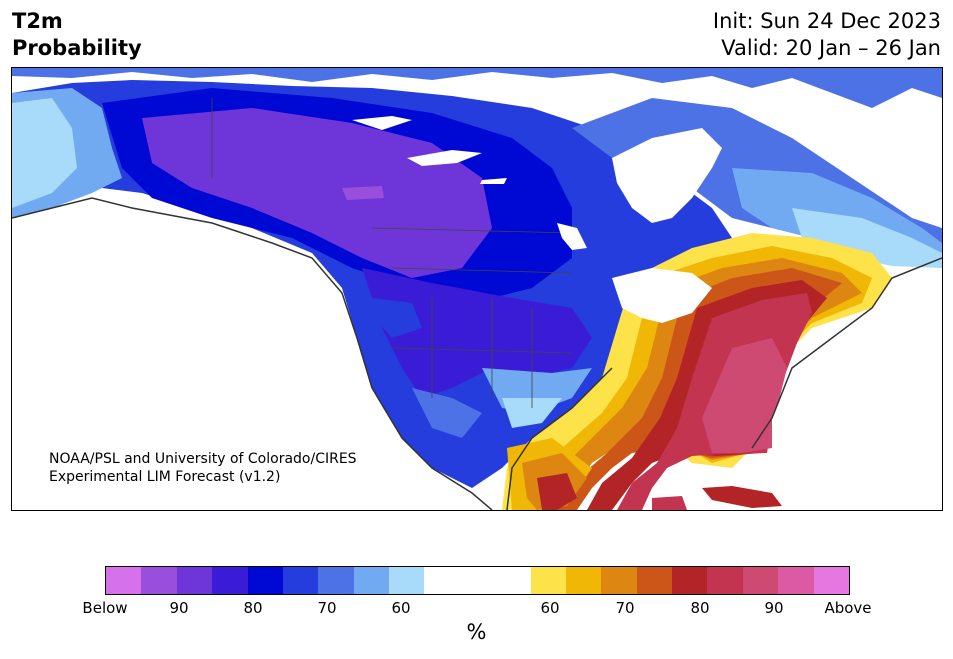 Image resolution: width=953 pixels, height=659 pixels. What do you see at coordinates (476, 609) in the screenshot?
I see `colorbar-ticks: Below 90 80 70 60 60 70 80 90 Above` at bounding box center [476, 609].